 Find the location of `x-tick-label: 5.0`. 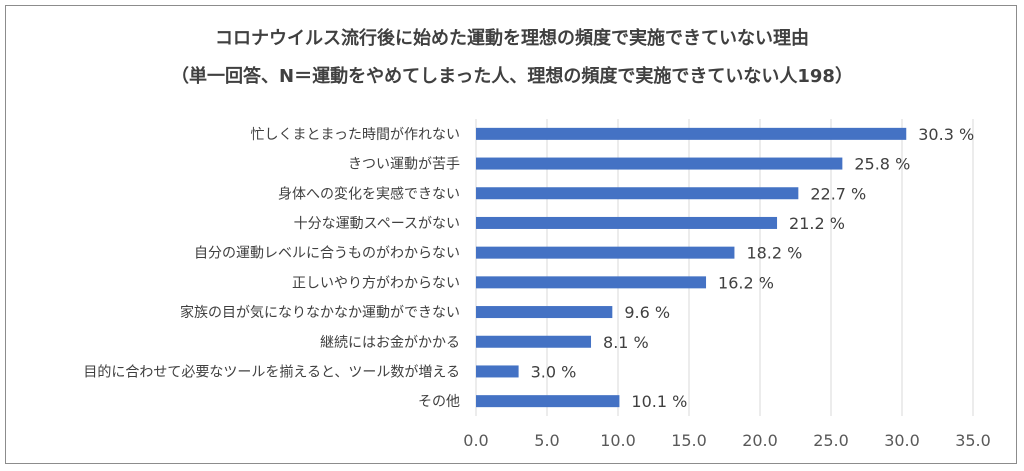

x-tick-label: 5.0 is located at coordinates (546, 440).